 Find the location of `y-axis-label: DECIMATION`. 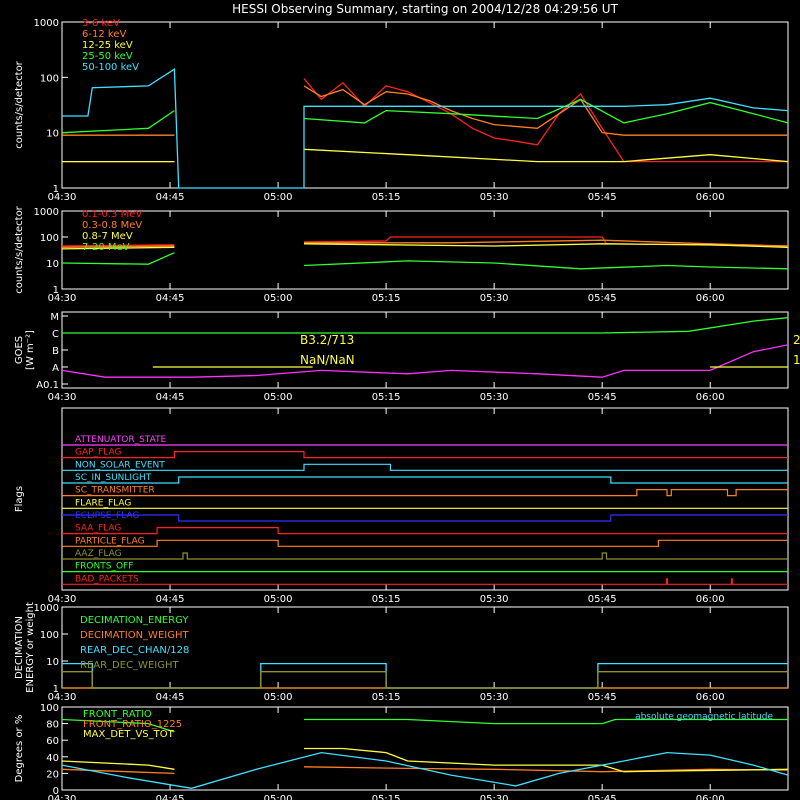

y-axis-label: DECIMATION is located at coordinates (19, 647).